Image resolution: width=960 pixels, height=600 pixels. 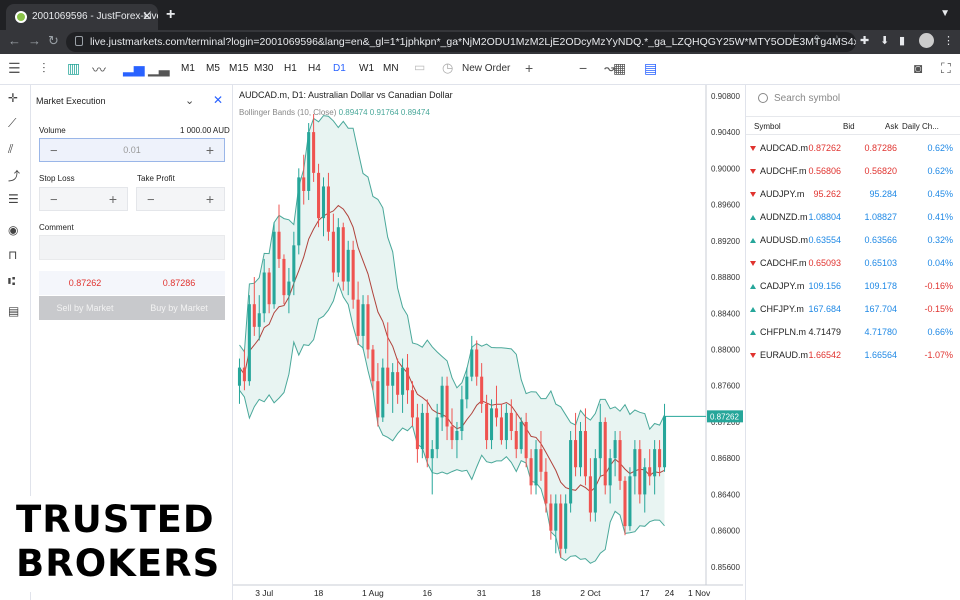 I want to click on symbol-ask: 1.08827, so click(x=880, y=217).